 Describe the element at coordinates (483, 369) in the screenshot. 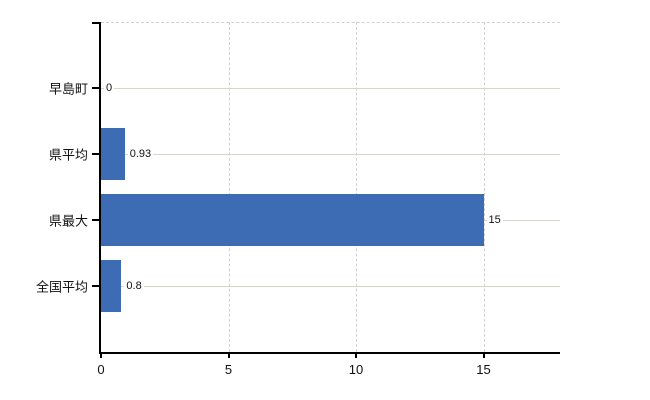

I see `x-tick-label: 15` at that location.